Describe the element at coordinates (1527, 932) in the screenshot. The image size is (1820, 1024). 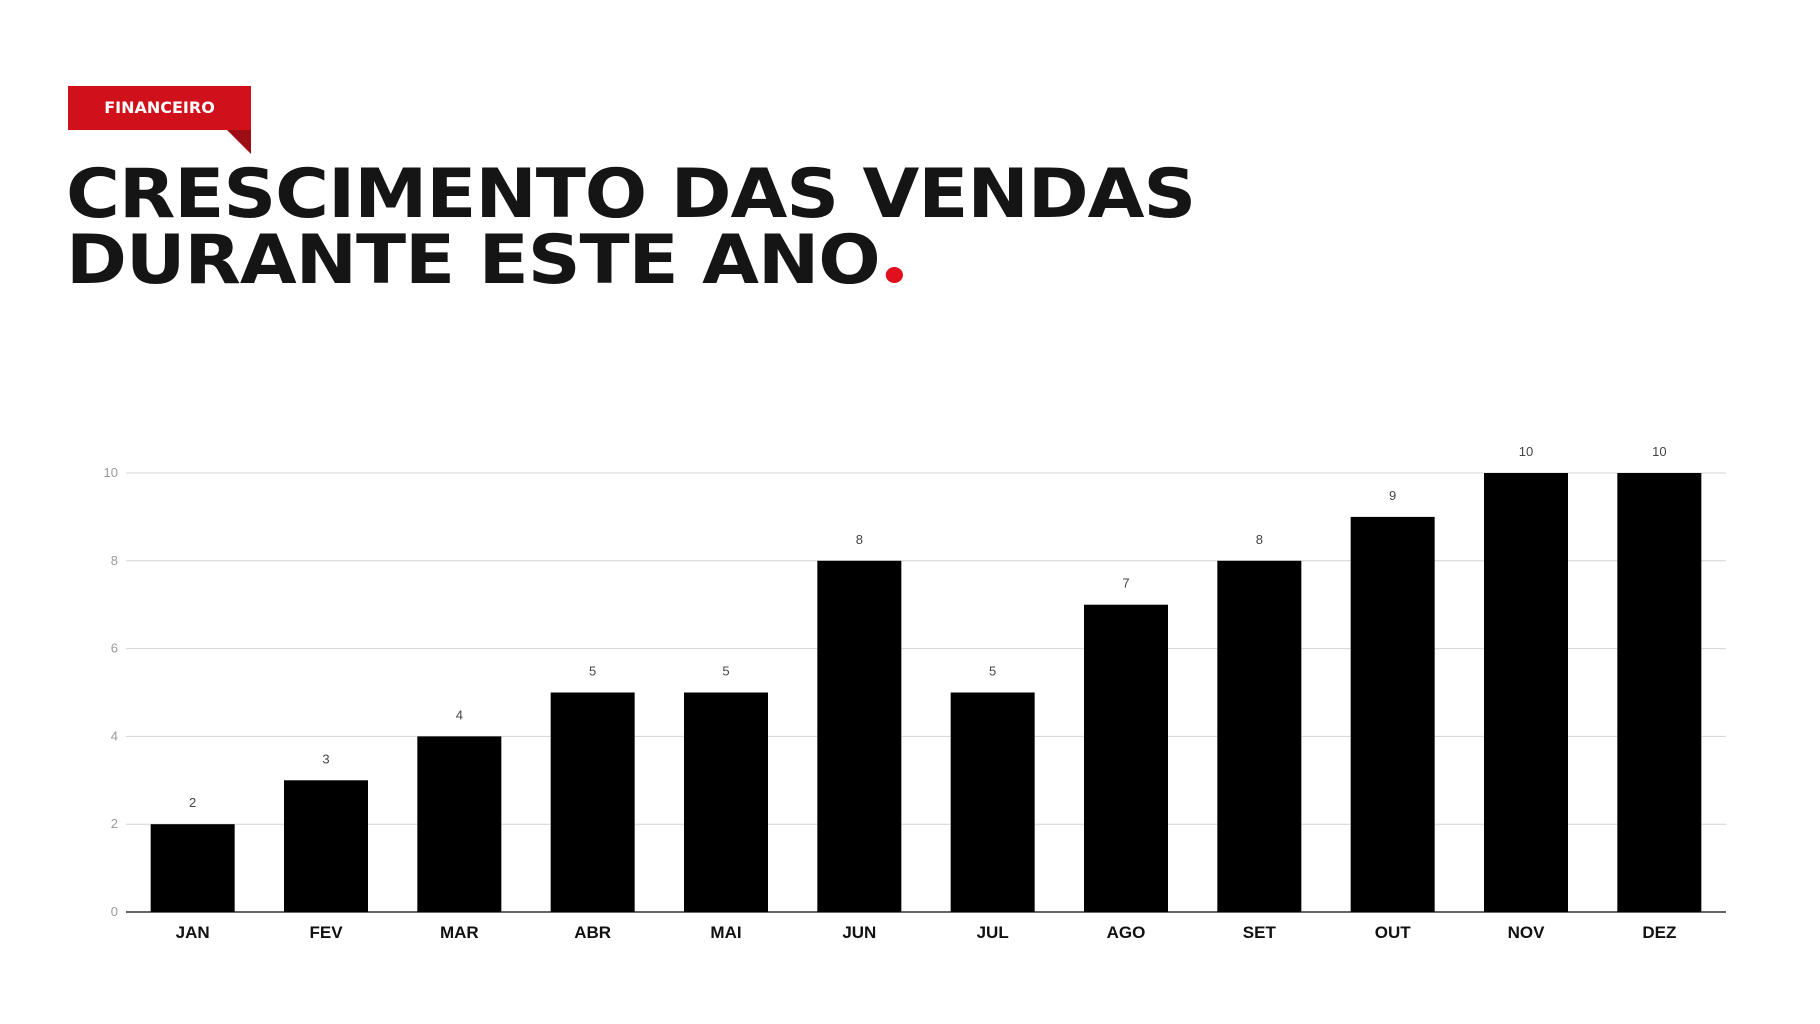
I see `x-tick-label: NOV` at that location.